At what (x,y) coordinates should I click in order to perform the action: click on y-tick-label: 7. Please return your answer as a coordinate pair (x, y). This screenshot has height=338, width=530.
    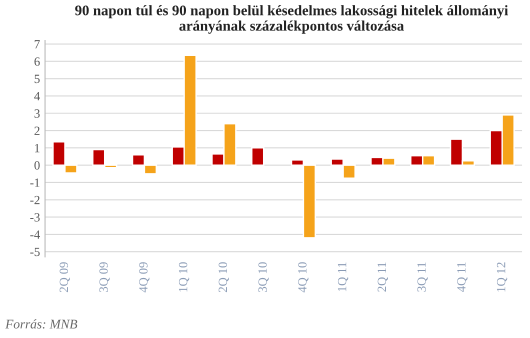
    Looking at the image, I should click on (37, 44).